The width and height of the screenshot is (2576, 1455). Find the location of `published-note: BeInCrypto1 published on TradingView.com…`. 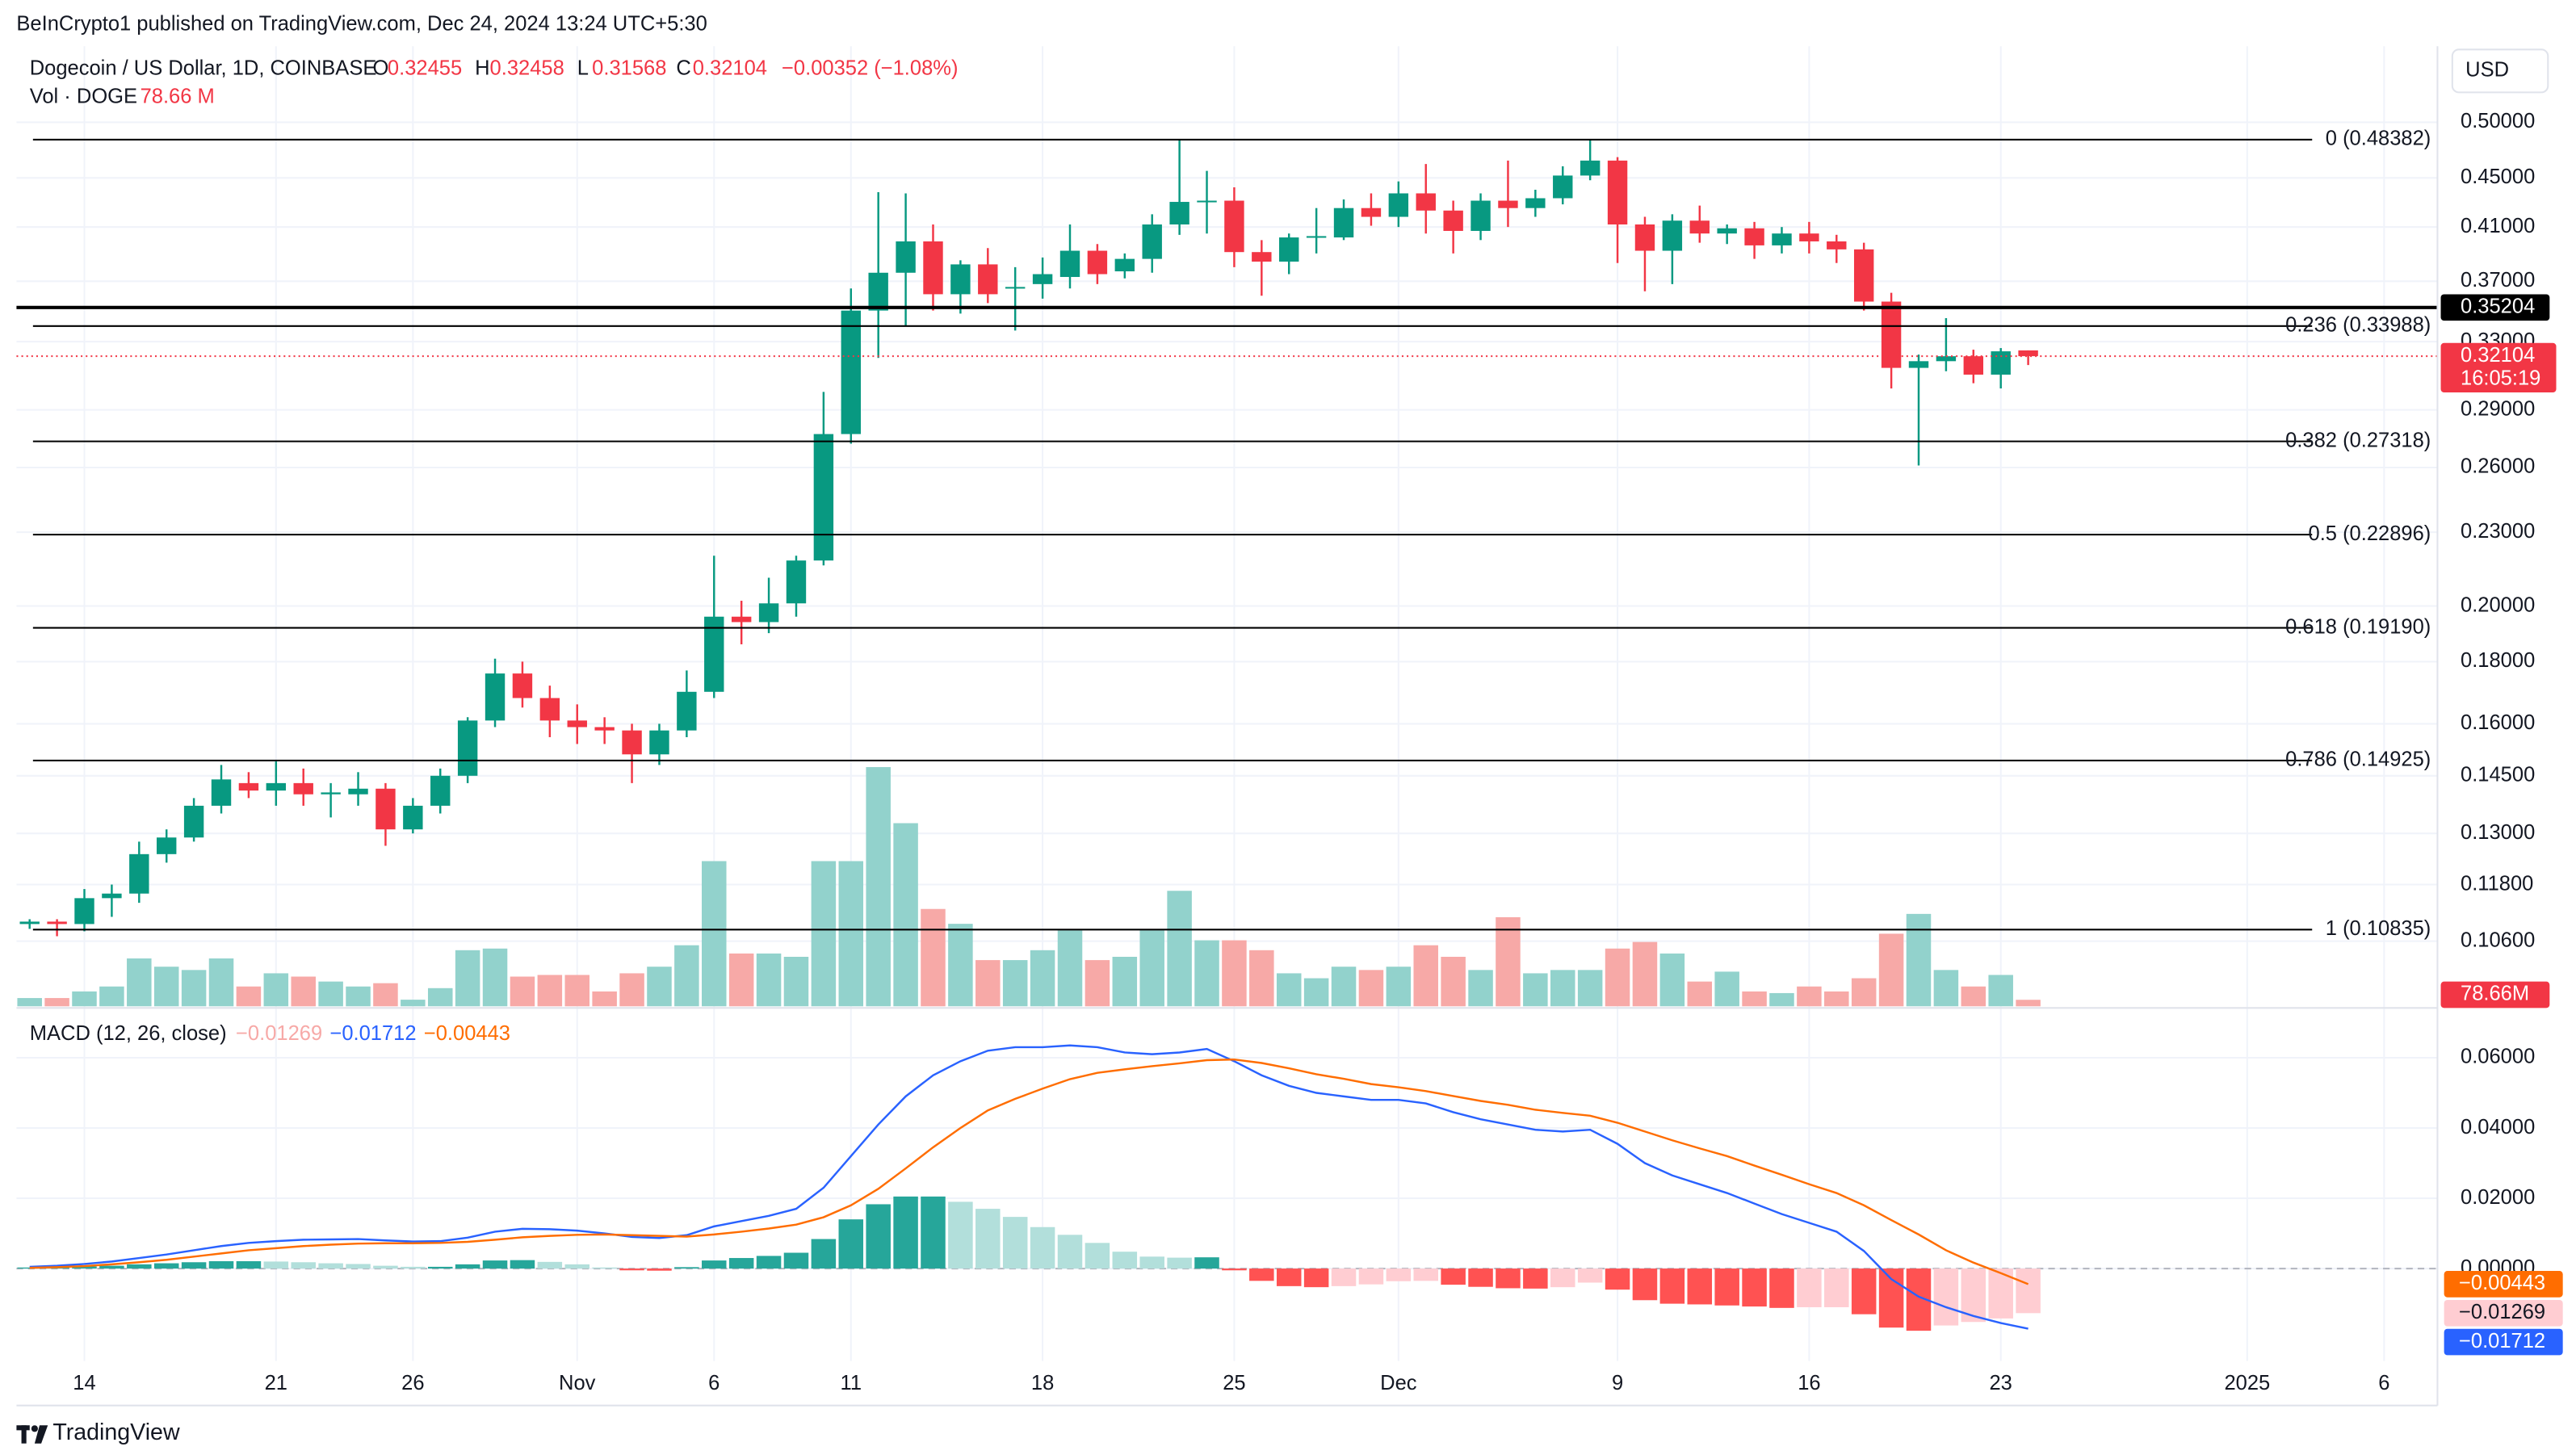

published-note: BeInCrypto1 published on TradingView.com… is located at coordinates (361, 23).